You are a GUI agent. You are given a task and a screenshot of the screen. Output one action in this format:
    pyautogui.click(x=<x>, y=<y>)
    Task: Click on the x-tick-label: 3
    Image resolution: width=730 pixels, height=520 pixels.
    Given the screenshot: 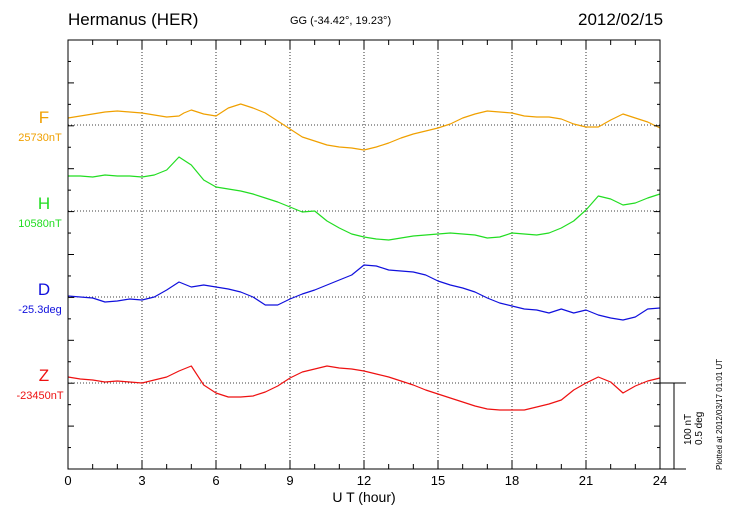 What is the action you would take?
    pyautogui.click(x=141, y=480)
    